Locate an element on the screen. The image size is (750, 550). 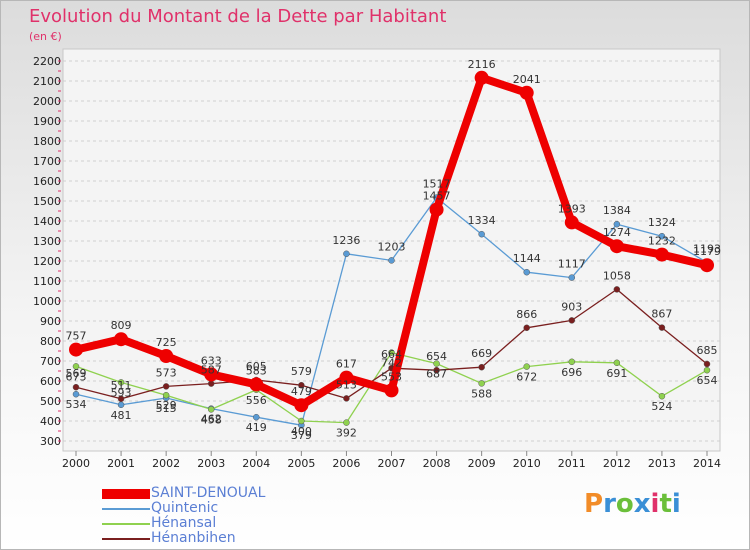
data-label: 1457 is located at coordinates (437, 196).